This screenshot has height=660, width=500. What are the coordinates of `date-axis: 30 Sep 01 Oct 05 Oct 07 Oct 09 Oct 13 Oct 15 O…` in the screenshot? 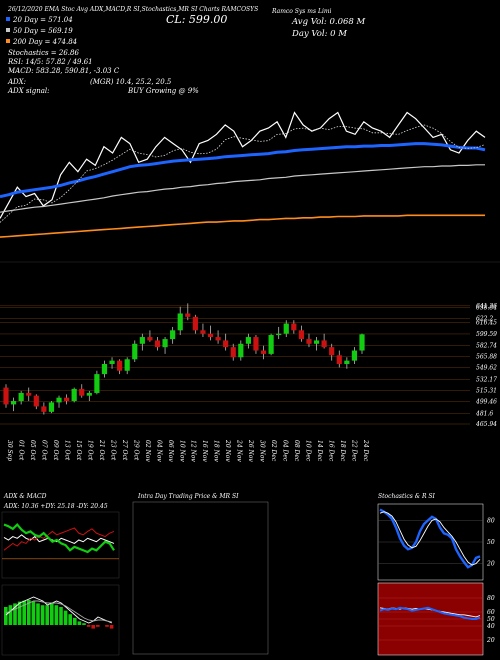 It's located at (187, 450).